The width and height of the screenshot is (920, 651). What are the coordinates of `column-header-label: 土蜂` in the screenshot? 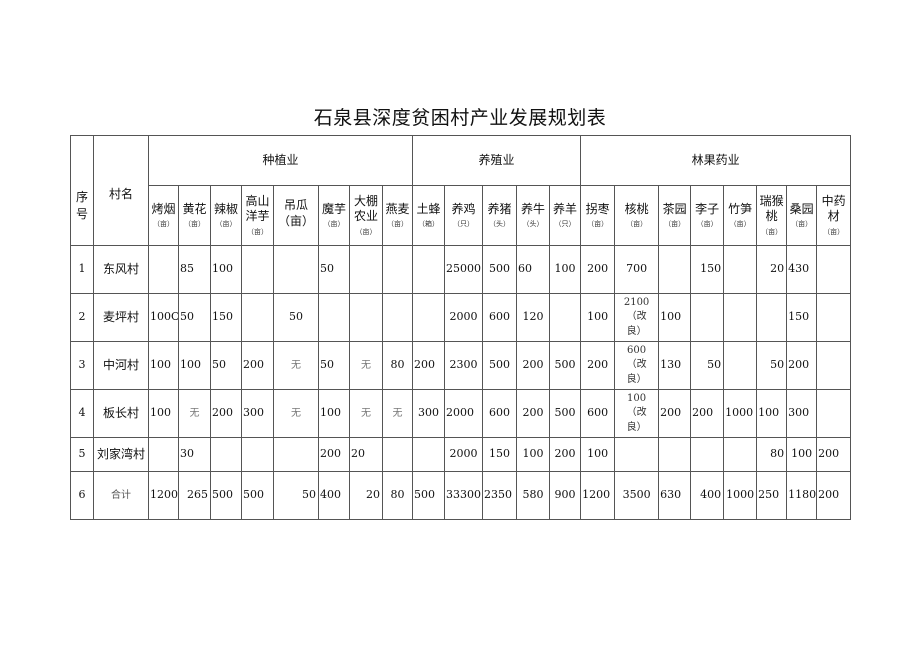 It's located at (428, 208).